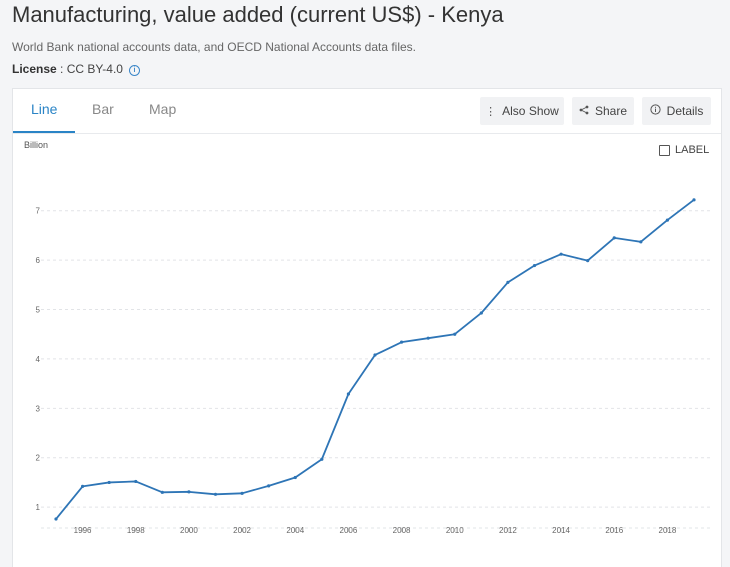 Image resolution: width=730 pixels, height=567 pixels. Describe the element at coordinates (242, 530) in the screenshot. I see `x-tick-label: 2002` at that location.